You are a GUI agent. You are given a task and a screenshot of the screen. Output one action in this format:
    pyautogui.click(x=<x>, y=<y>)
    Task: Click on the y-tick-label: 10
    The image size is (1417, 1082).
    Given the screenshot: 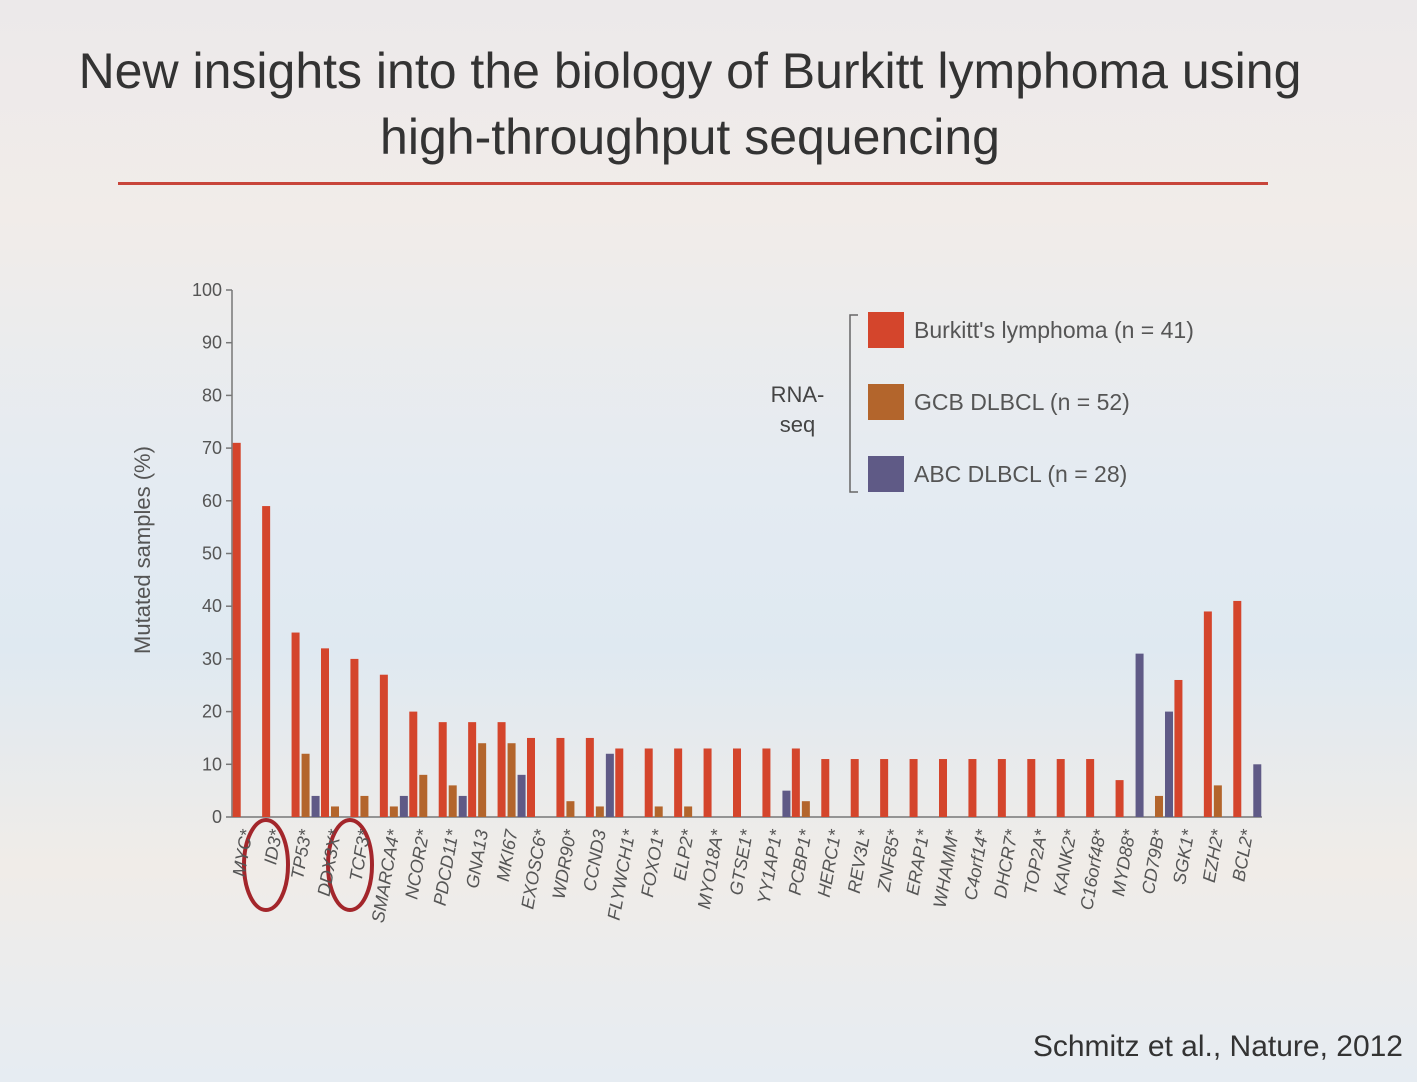 What is the action you would take?
    pyautogui.click(x=212, y=764)
    